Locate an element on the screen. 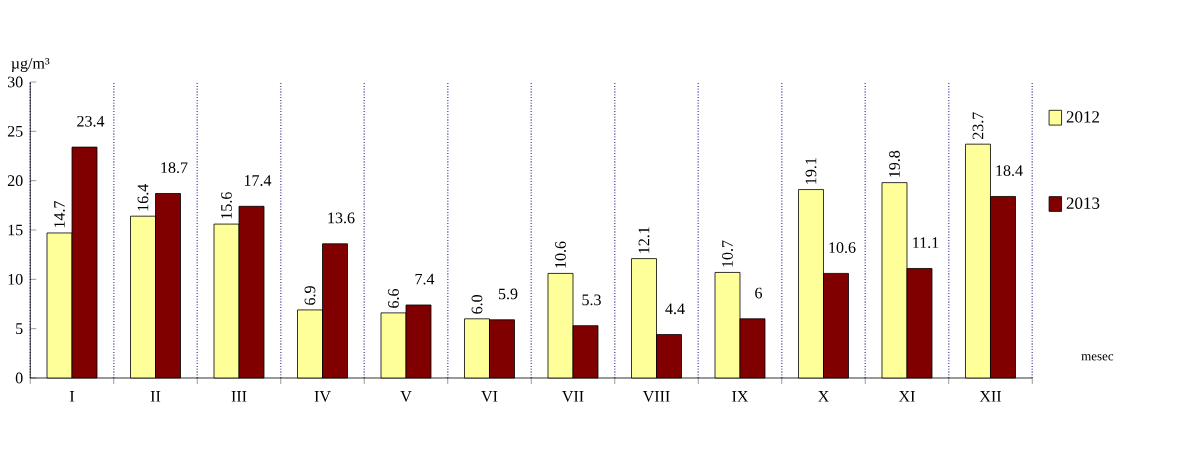 The width and height of the screenshot is (1196, 452). y-tick-label: 20 is located at coordinates (15, 181).